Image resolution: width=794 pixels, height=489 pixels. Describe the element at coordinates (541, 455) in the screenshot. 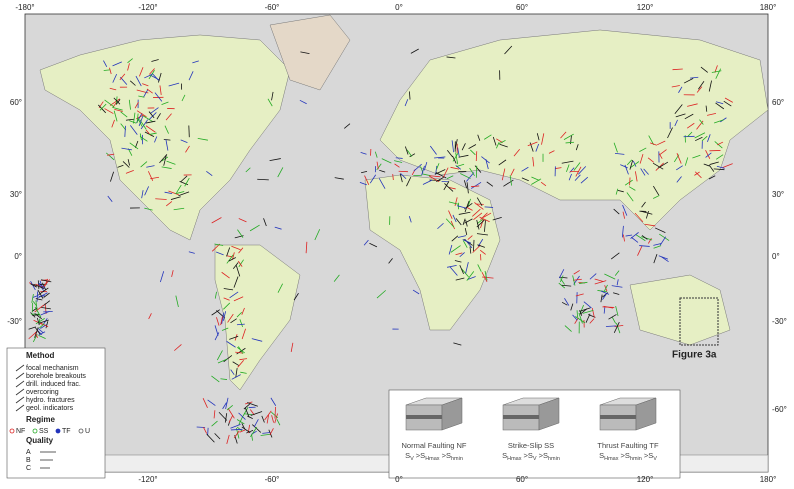

I see `formula-operator: >` at that location.